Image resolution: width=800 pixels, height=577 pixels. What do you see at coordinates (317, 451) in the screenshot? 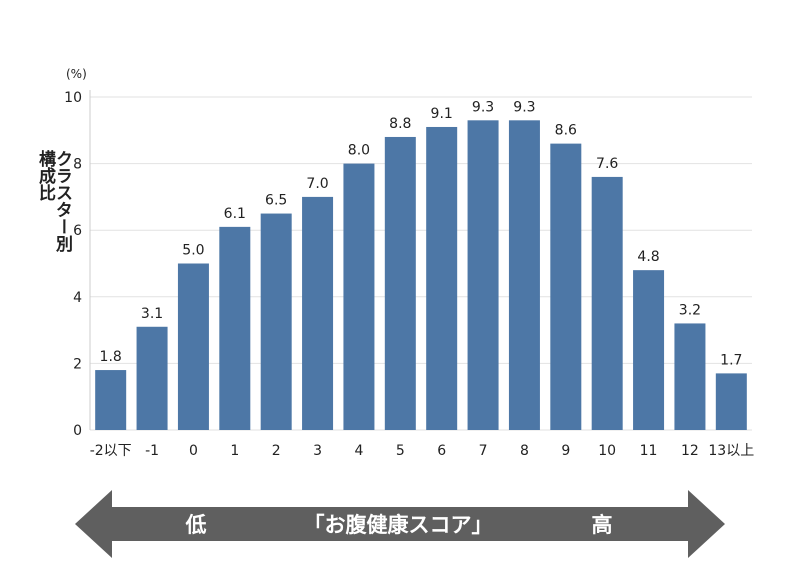
I see `x-tick-label: 3` at bounding box center [317, 451].